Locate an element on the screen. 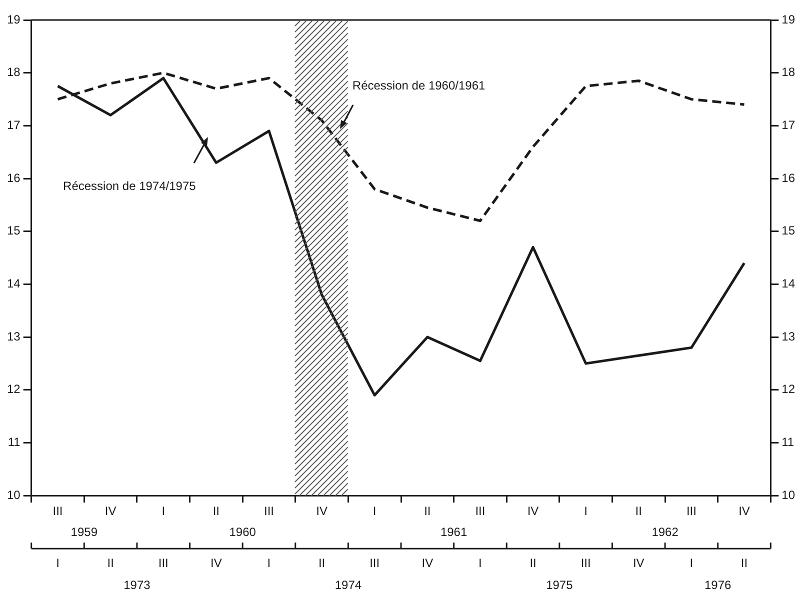  y2-tick-label: 19 is located at coordinates (789, 19).